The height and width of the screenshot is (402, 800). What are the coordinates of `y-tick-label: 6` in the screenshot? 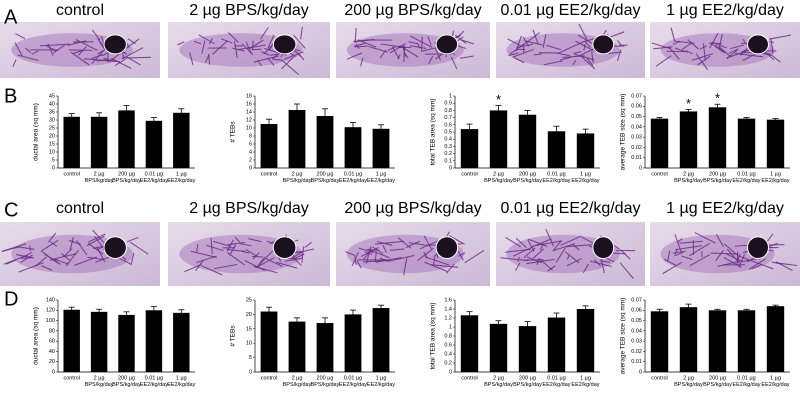 It's located at (250, 144).